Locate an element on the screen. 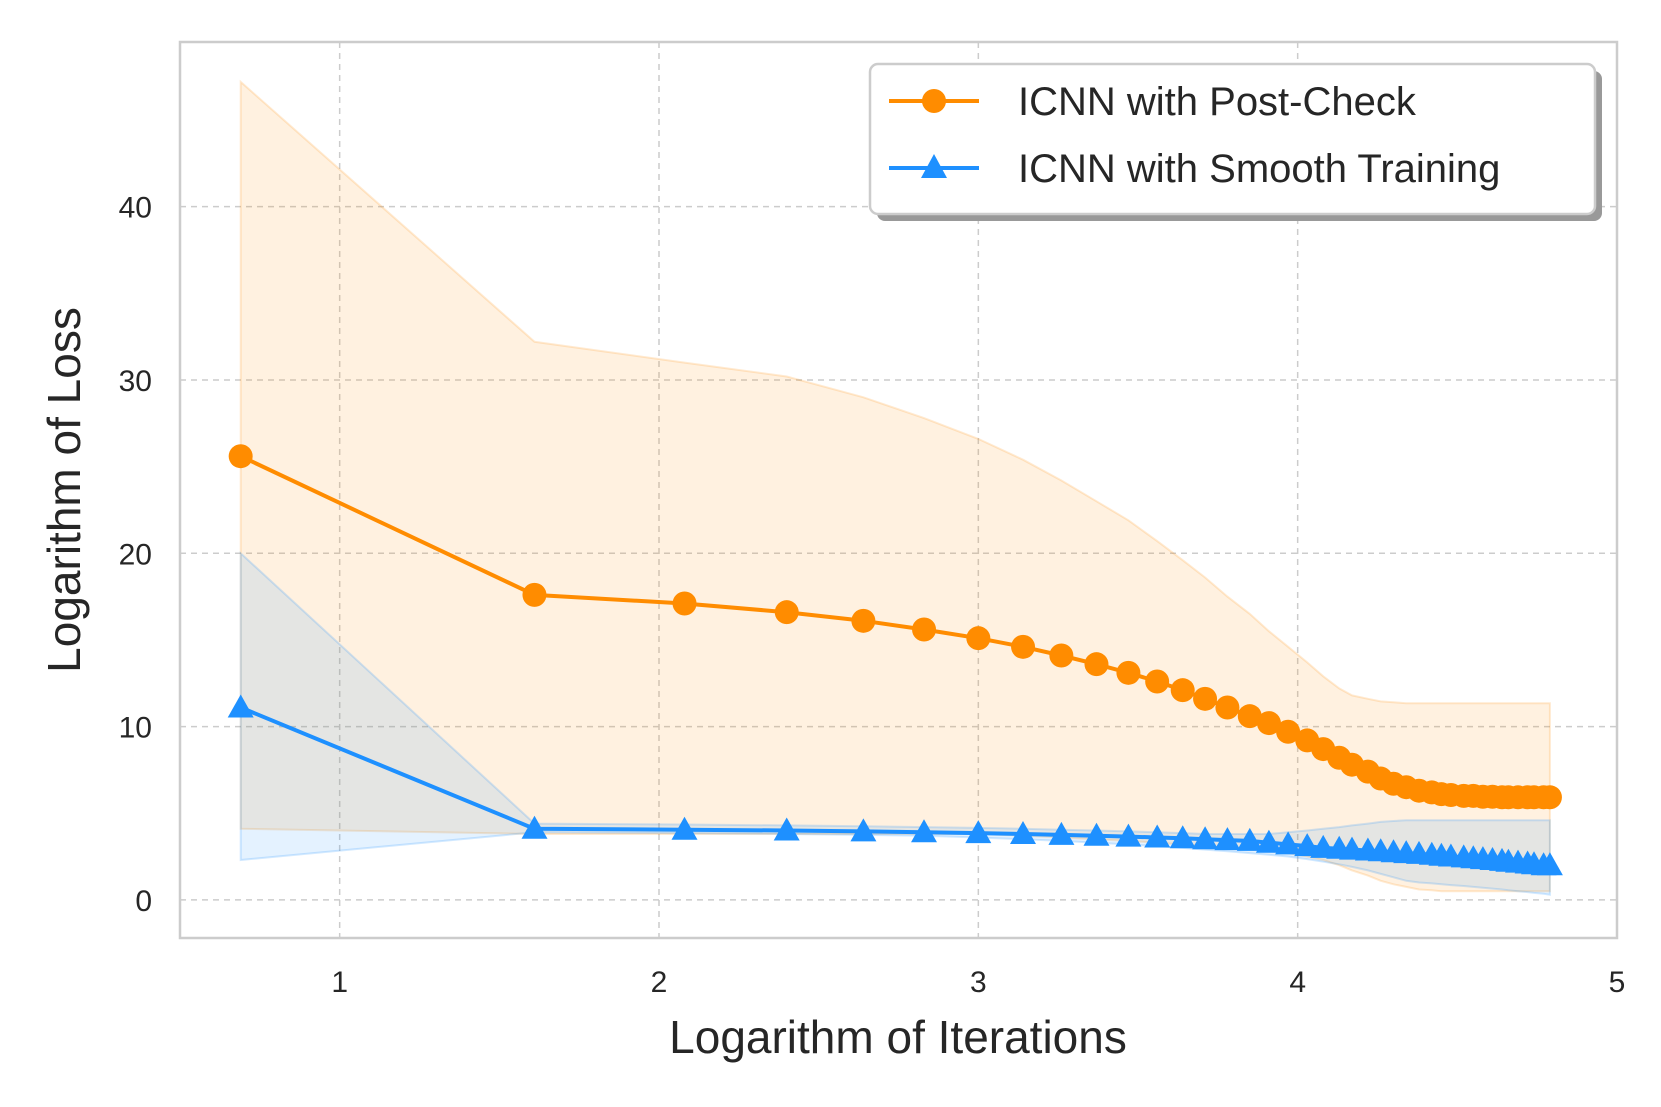 This screenshot has width=1661, height=1107. x-tick-label: 2 is located at coordinates (659, 982).